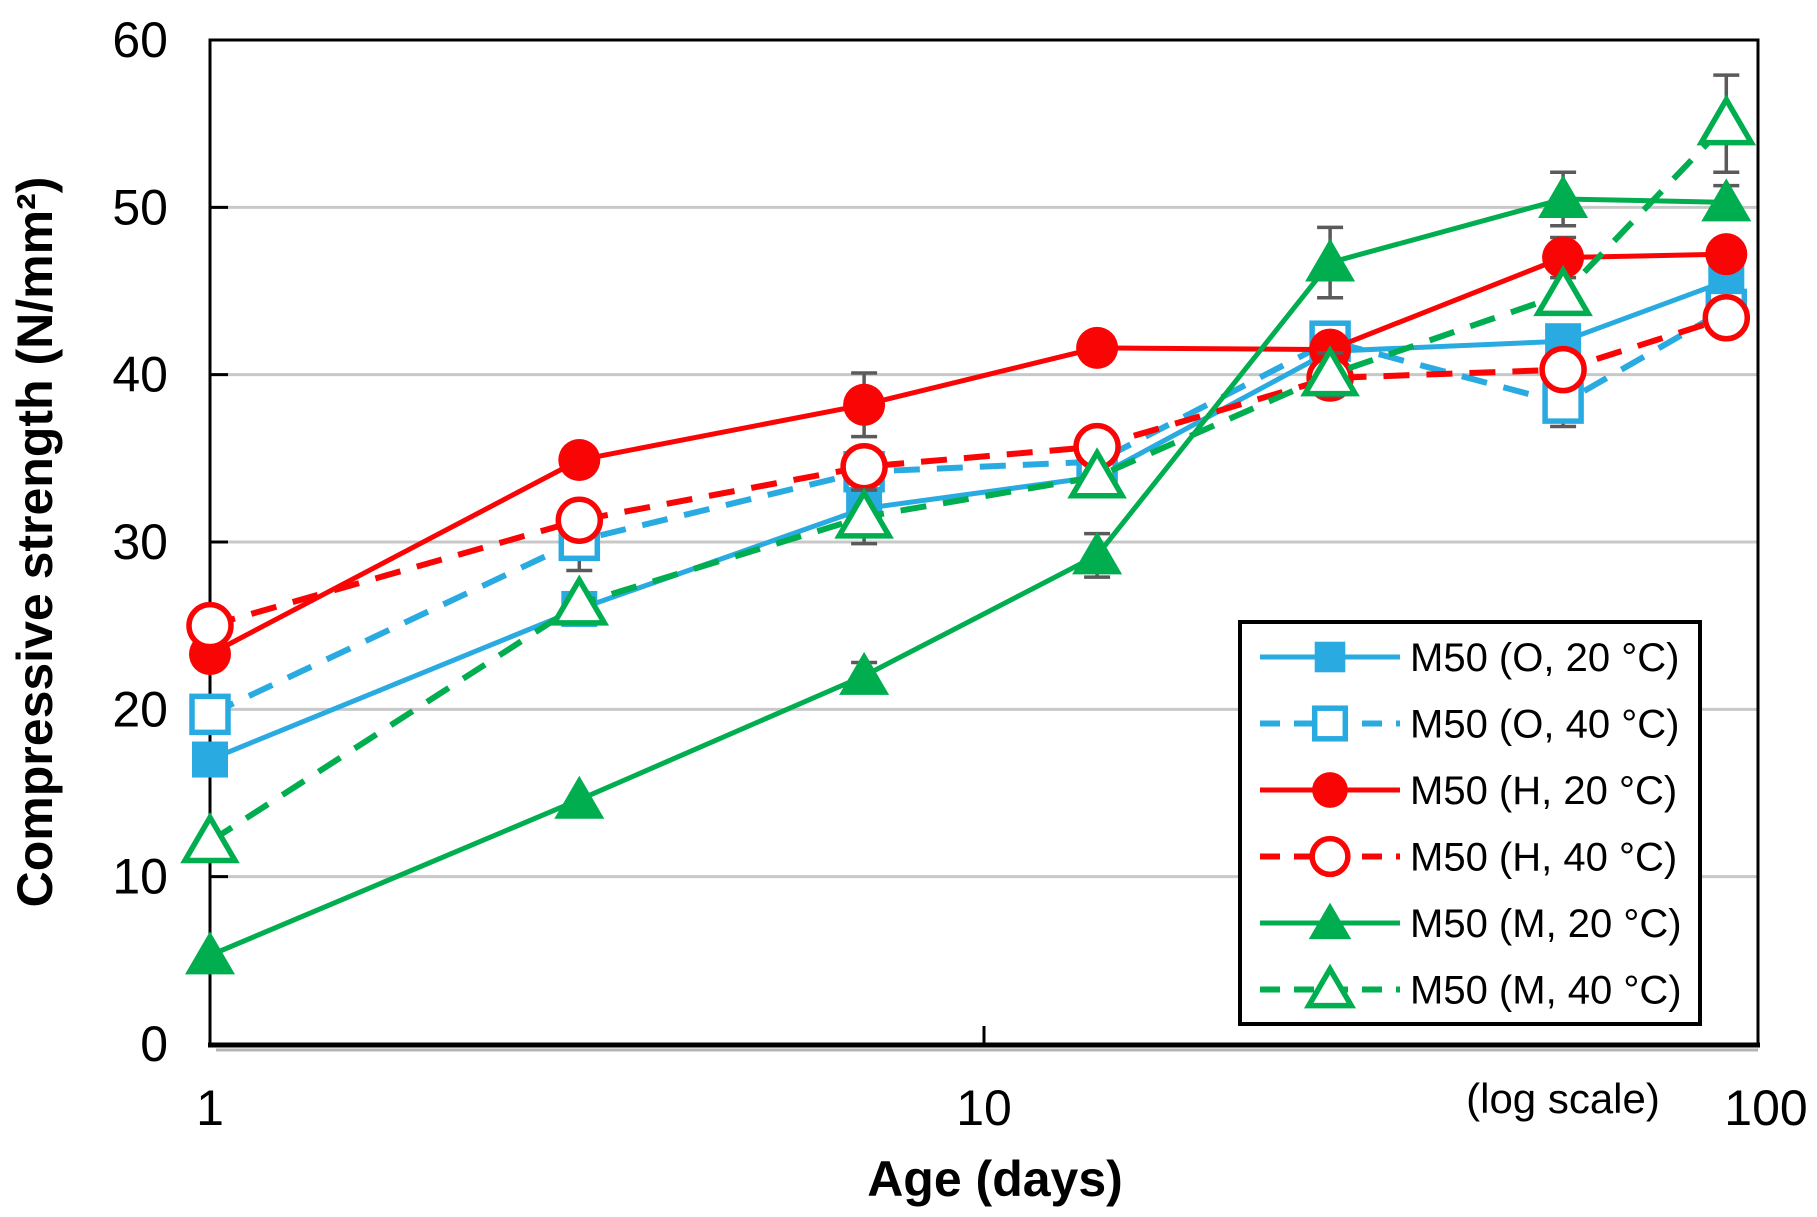 The height and width of the screenshot is (1217, 1817). Describe the element at coordinates (140, 40) in the screenshot. I see `y-tick-label: 60` at that location.